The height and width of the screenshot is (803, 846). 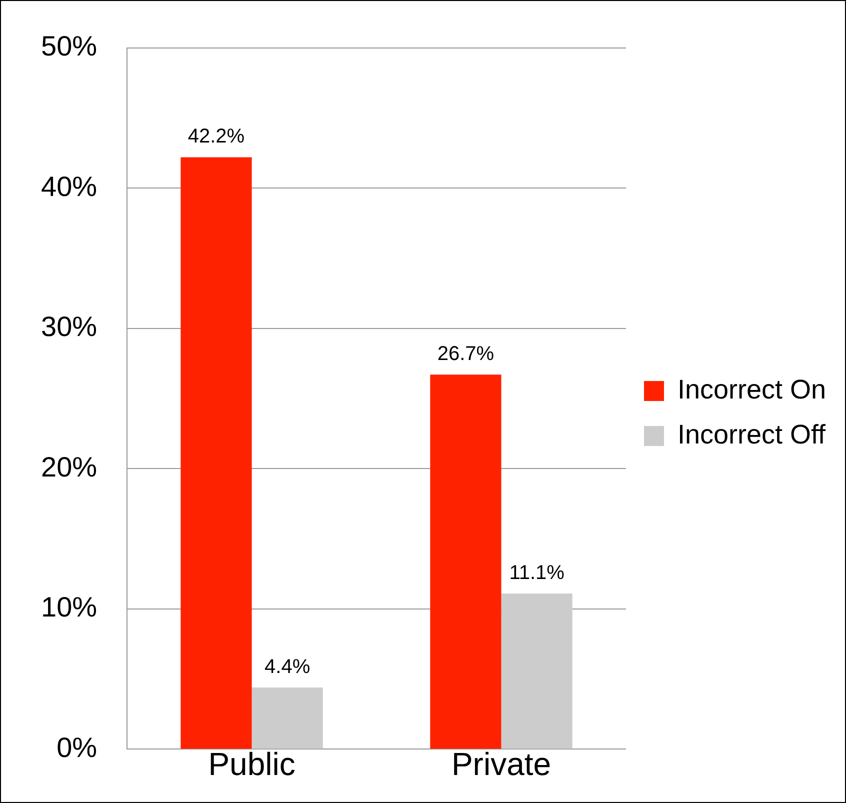 What do you see at coordinates (216, 137) in the screenshot?
I see `data-label: 42.2%` at bounding box center [216, 137].